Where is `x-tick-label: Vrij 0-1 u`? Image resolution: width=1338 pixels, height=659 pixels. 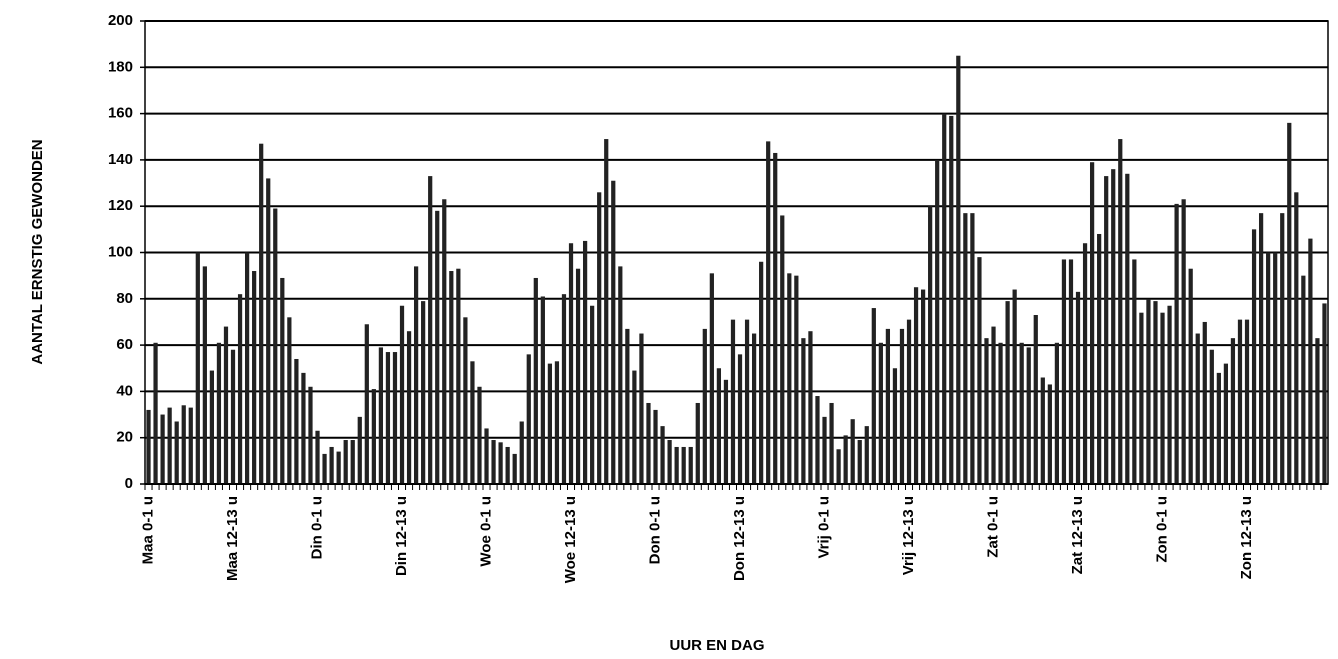
x-tick-label: Vrij 0-1 u is located at coordinates (823, 527).